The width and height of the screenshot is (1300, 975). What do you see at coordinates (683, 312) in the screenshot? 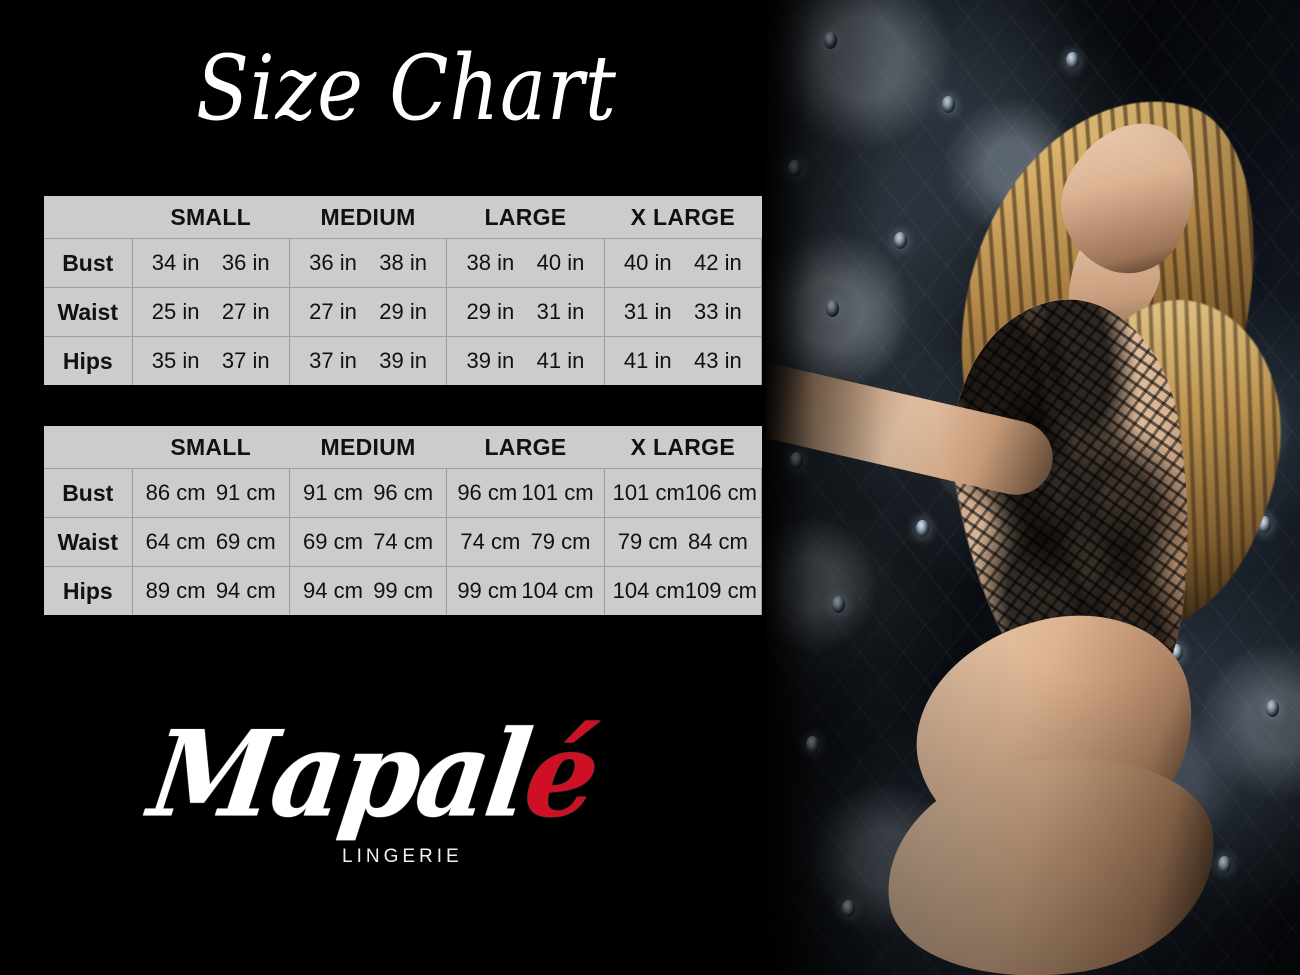
I see `cell-waist-xlarge: 31 in 33 in` at bounding box center [683, 312].